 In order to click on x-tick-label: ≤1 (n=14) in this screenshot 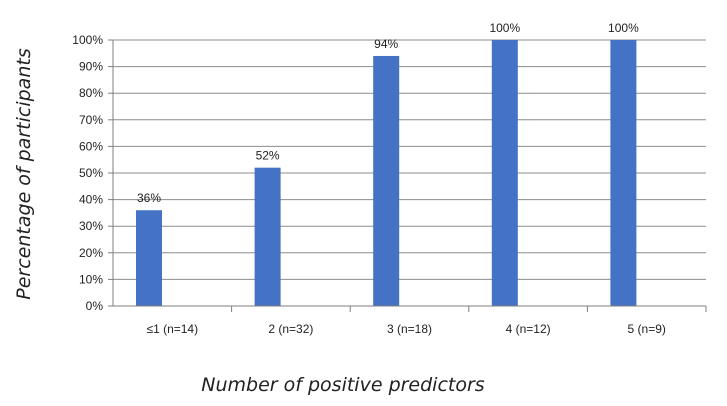, I will do `click(172, 329)`.